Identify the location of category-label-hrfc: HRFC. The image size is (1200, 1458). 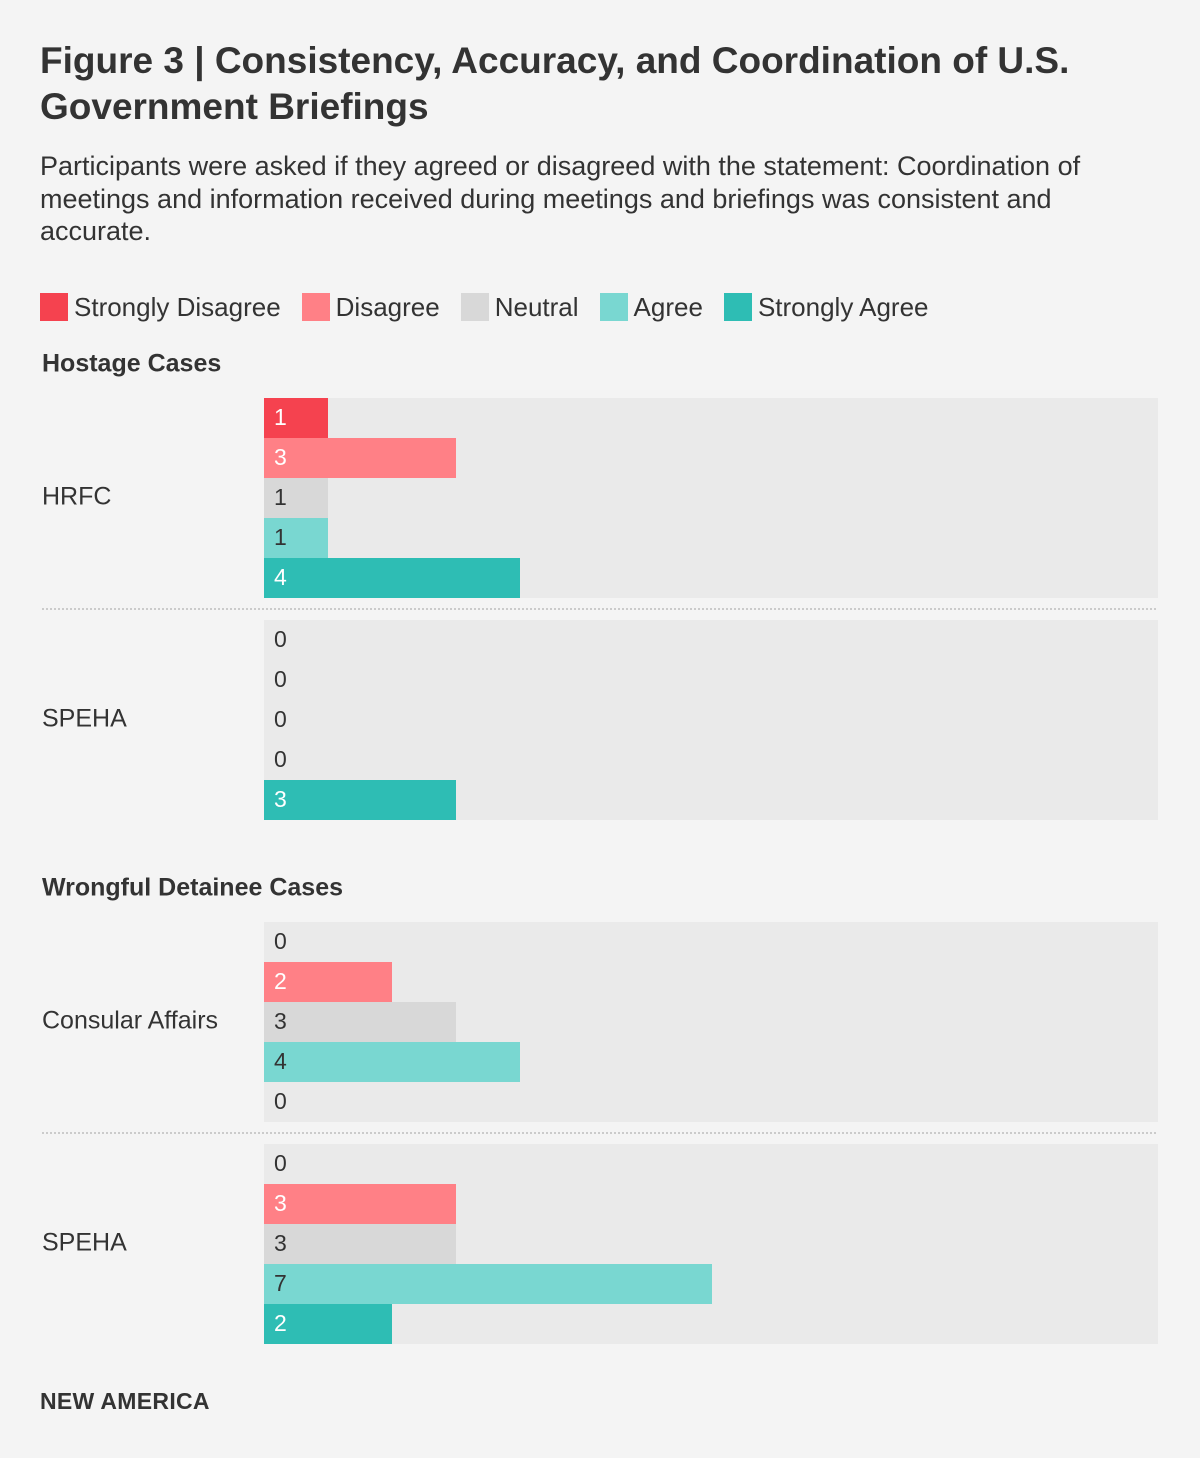
(76, 497).